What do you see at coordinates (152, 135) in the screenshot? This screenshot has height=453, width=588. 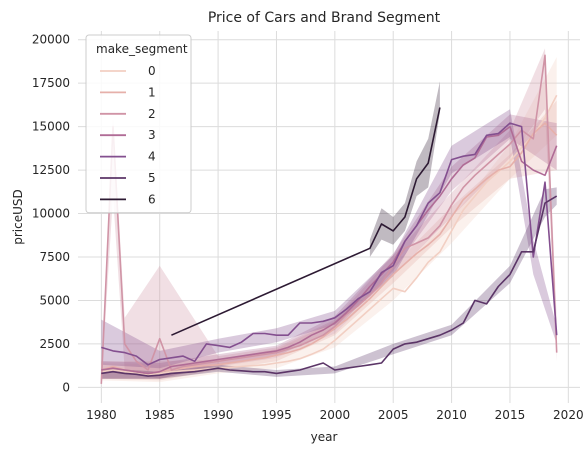 I see `legend-label-3: 3` at bounding box center [152, 135].